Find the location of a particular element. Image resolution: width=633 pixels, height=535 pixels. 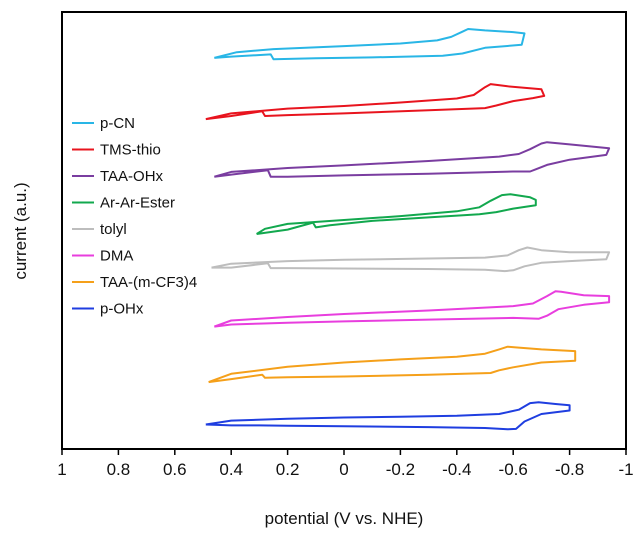

x-axis-title: potential (V vs. NHE) is located at coordinates (344, 518).